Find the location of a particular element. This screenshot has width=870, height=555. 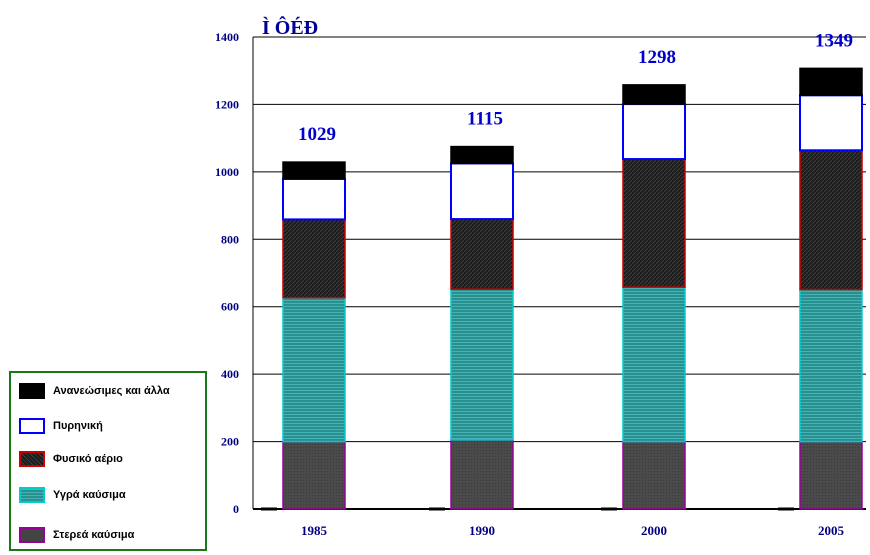

y-tick-label: 400 is located at coordinates (230, 374).